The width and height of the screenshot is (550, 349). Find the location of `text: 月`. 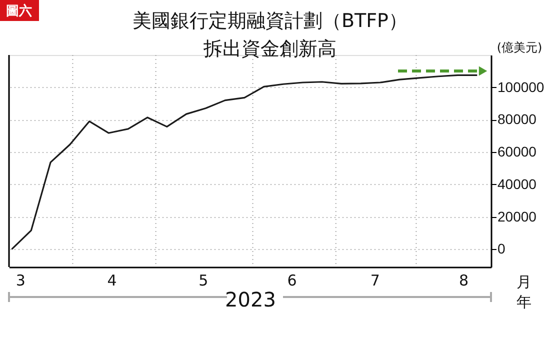

text: 月 is located at coordinates (524, 282).